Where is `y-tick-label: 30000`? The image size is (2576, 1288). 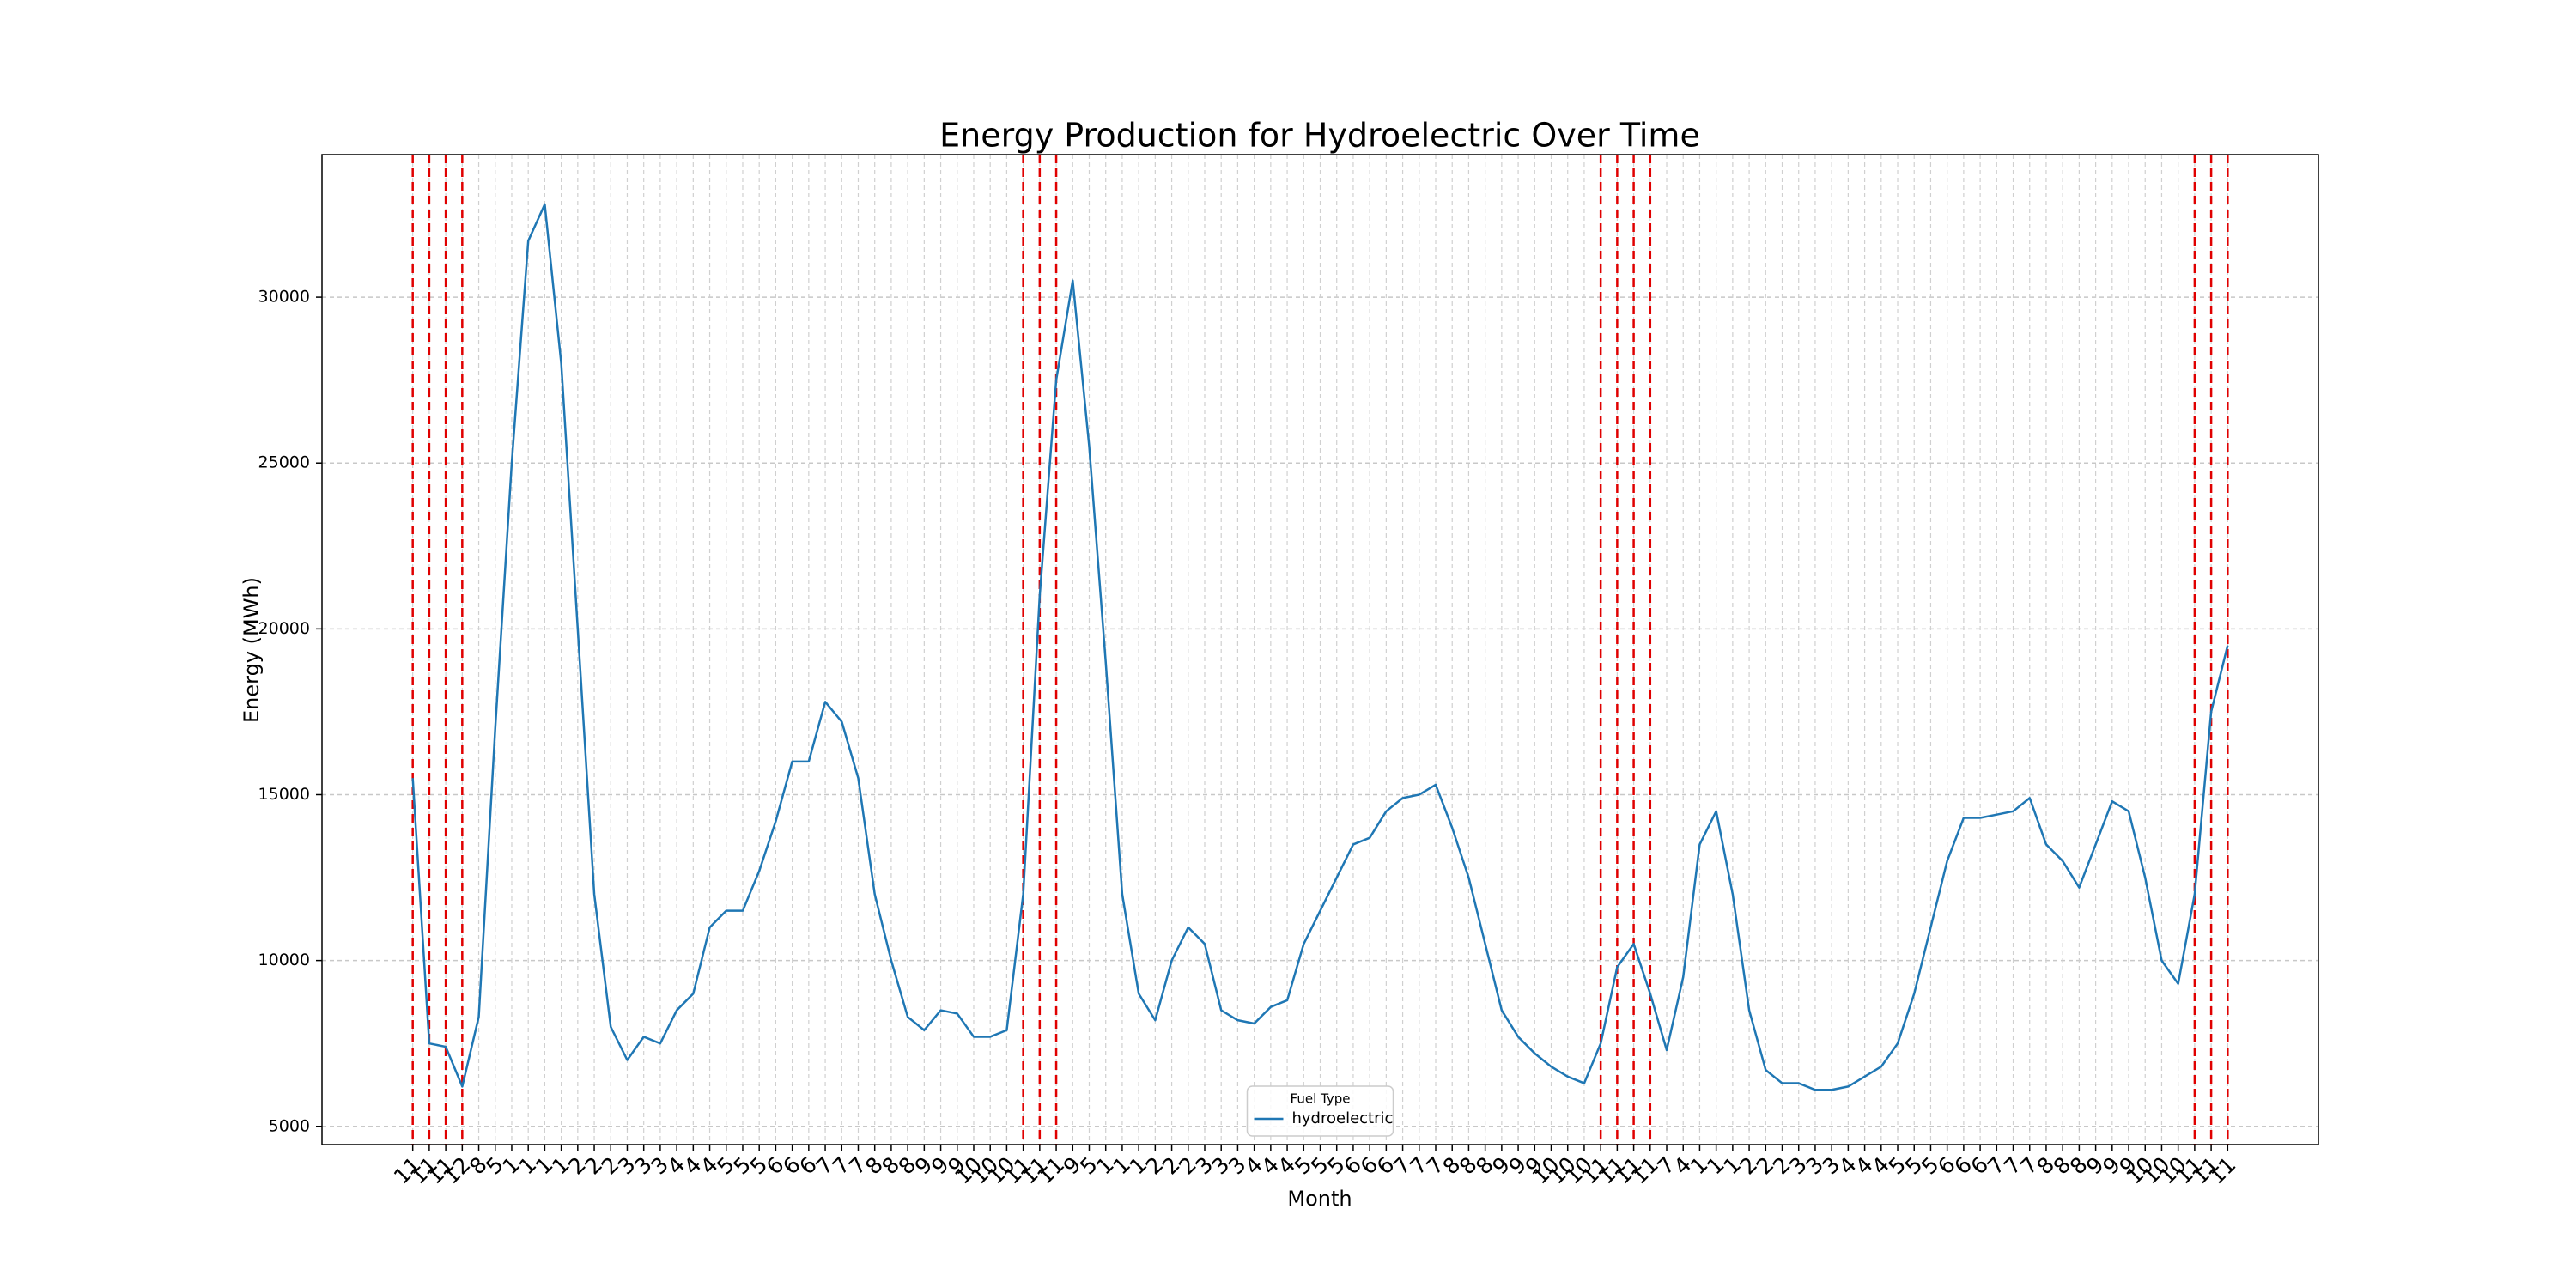 y-tick-label: 30000 is located at coordinates (284, 297).